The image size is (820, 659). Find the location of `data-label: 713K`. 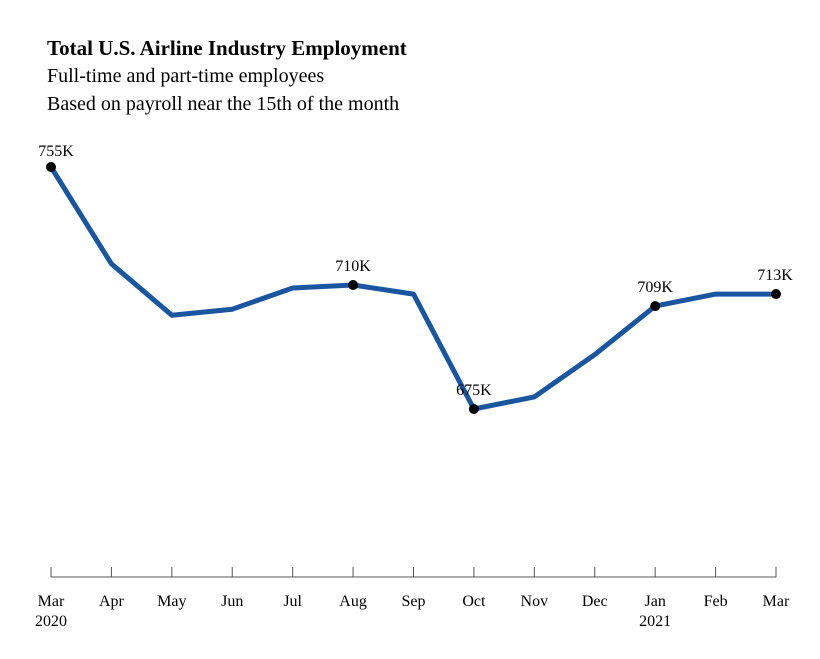

data-label: 713K is located at coordinates (775, 275).